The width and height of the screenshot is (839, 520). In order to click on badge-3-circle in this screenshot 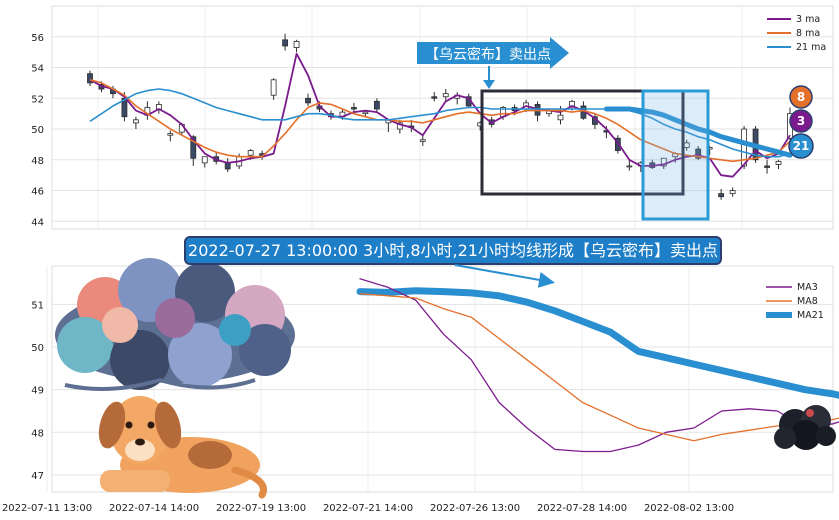, I will do `click(801, 121)`.